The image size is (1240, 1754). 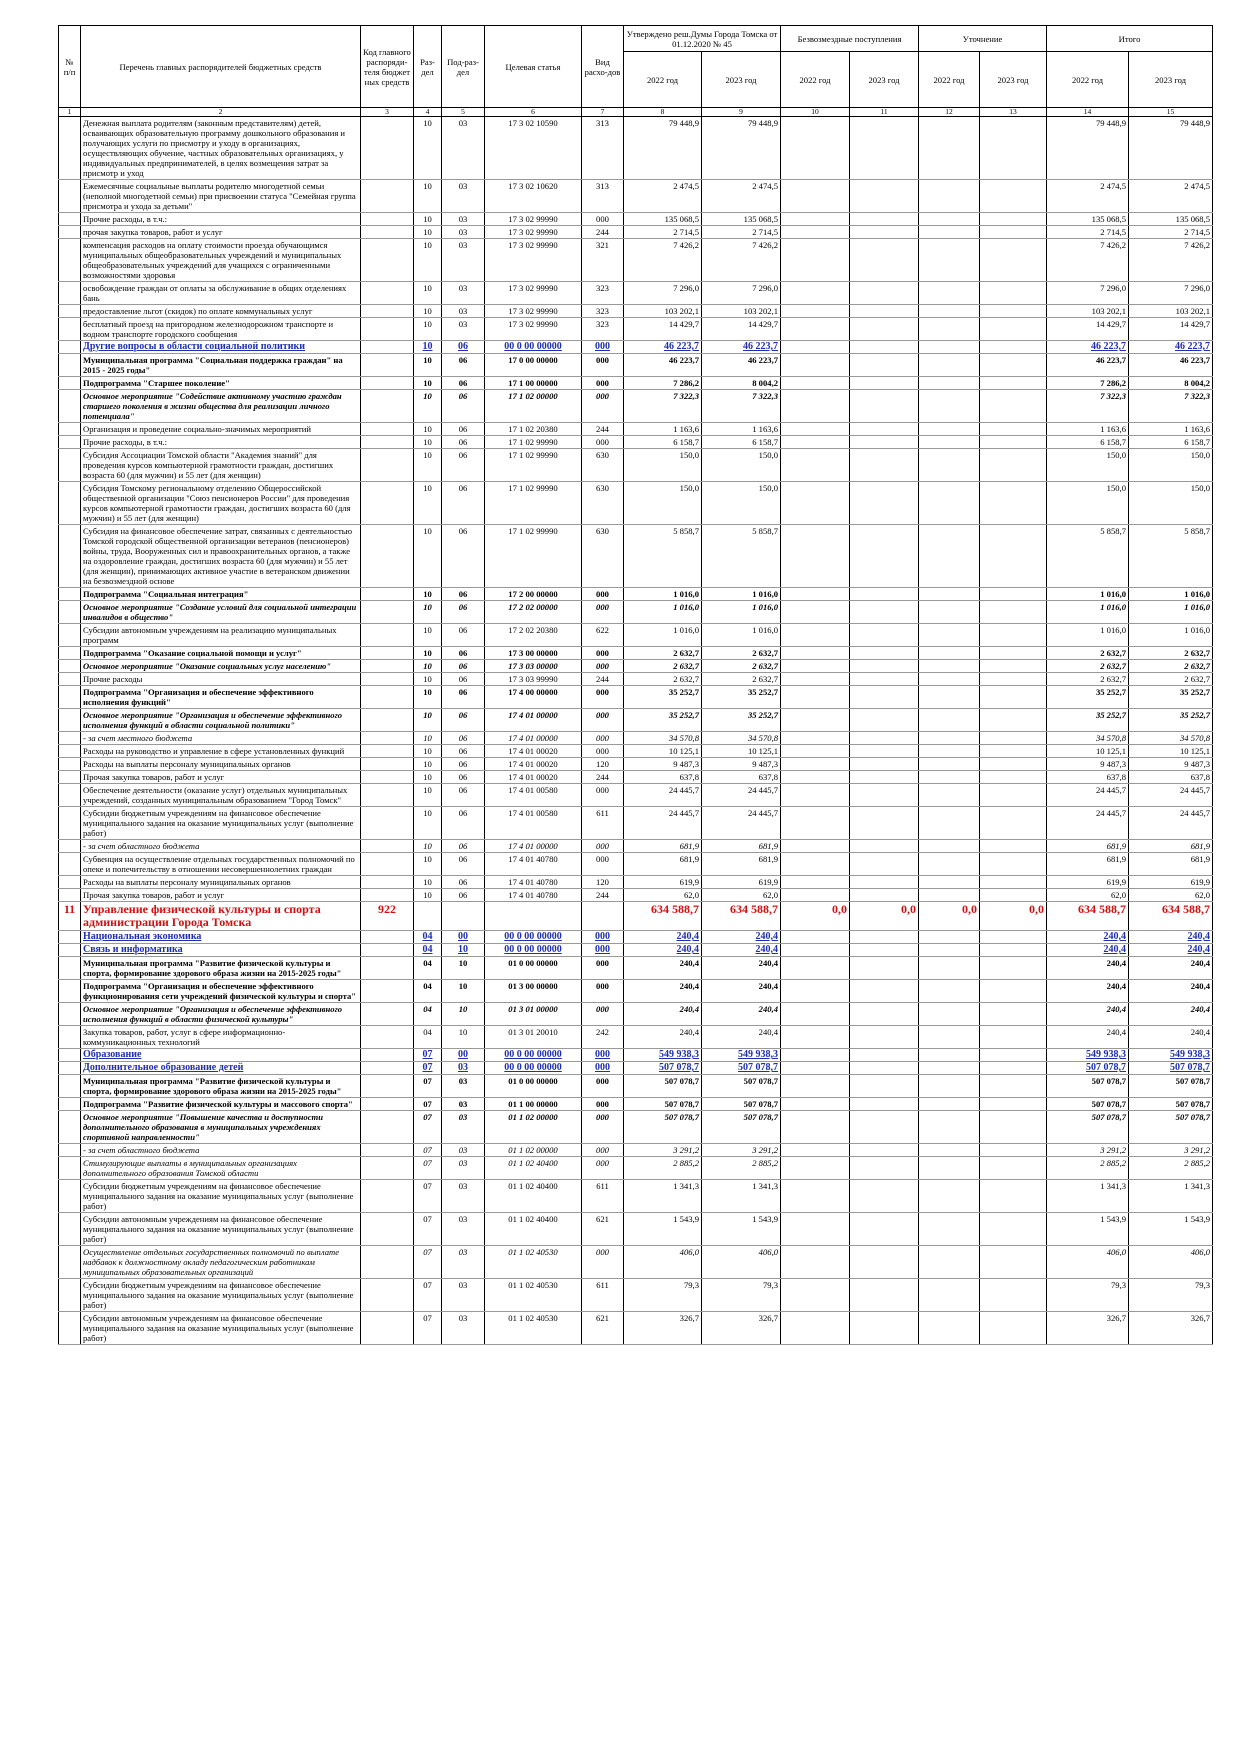 What do you see at coordinates (662, 1068) in the screenshot?
I see `row-value: 507 078,7` at bounding box center [662, 1068].